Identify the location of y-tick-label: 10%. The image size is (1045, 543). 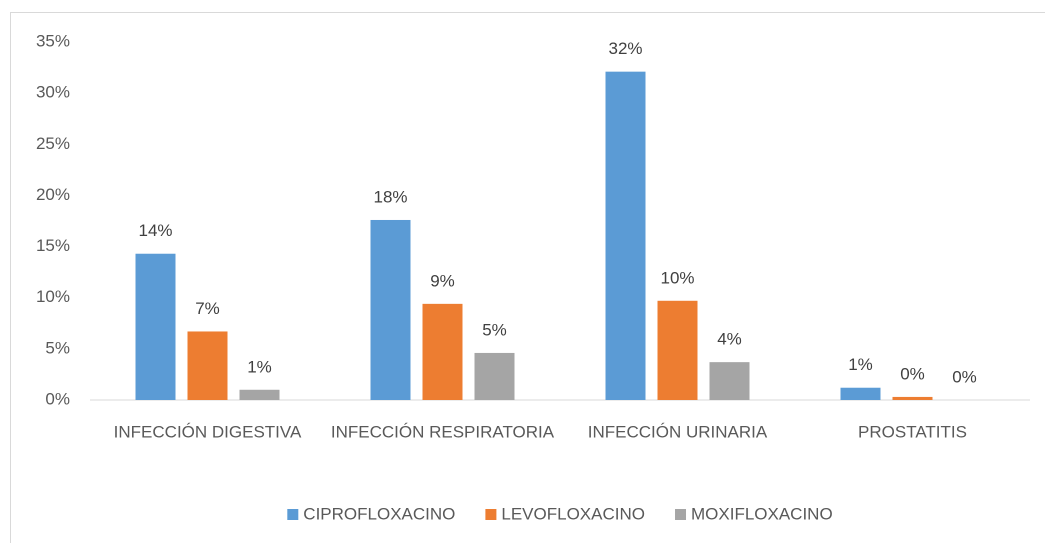
(53, 296).